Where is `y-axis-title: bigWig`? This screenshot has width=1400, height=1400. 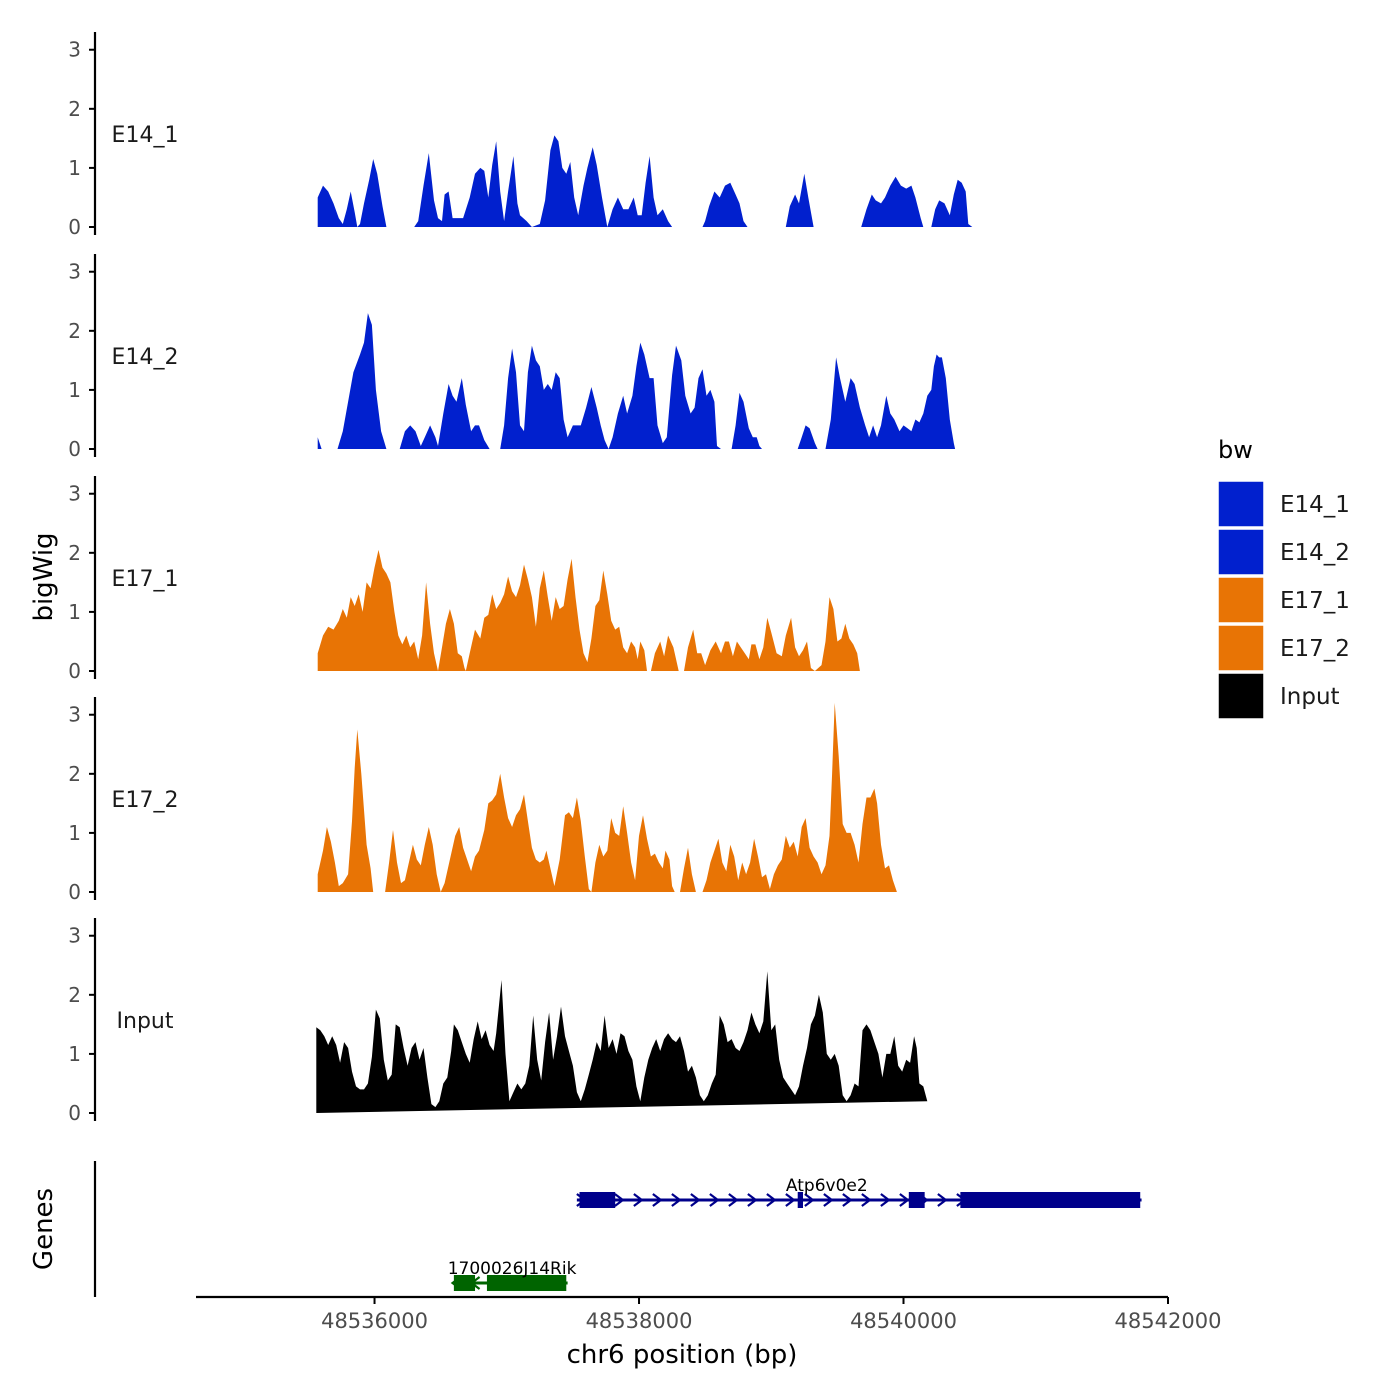
y-axis-title: bigWig is located at coordinates (44, 576).